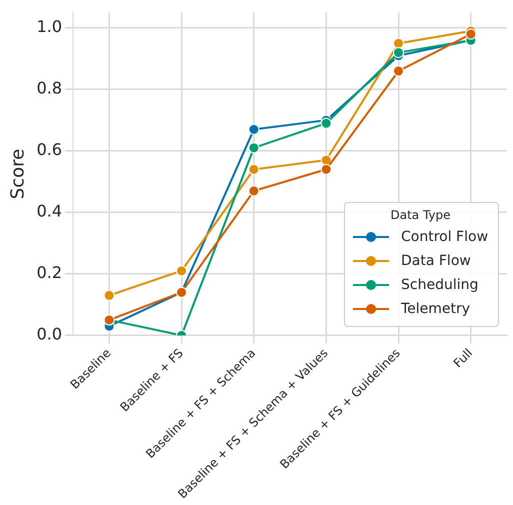 This screenshot has height=505, width=513. Describe the element at coordinates (17, 174) in the screenshot. I see `y-axis-title: Score` at that location.